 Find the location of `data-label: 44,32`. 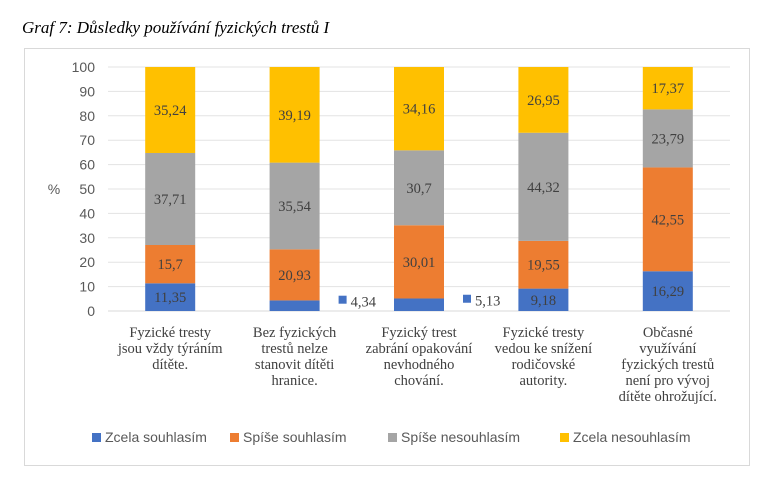

data-label: 44,32 is located at coordinates (543, 188).